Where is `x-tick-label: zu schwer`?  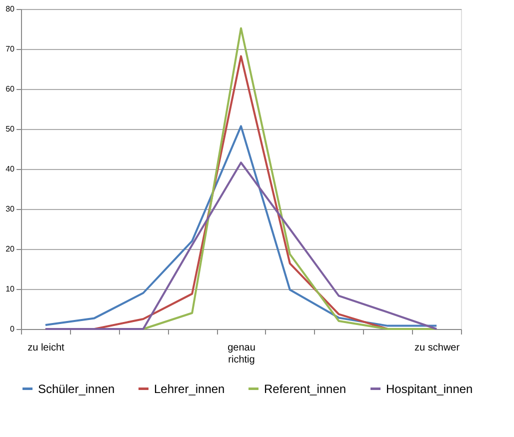
x-tick-label: zu schwer is located at coordinates (437, 348).